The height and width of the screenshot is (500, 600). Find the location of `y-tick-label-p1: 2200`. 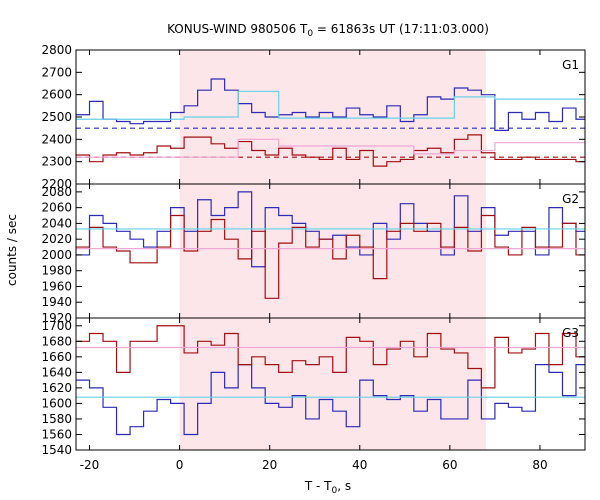

y-tick-label-p1: 2200 is located at coordinates (56, 184).